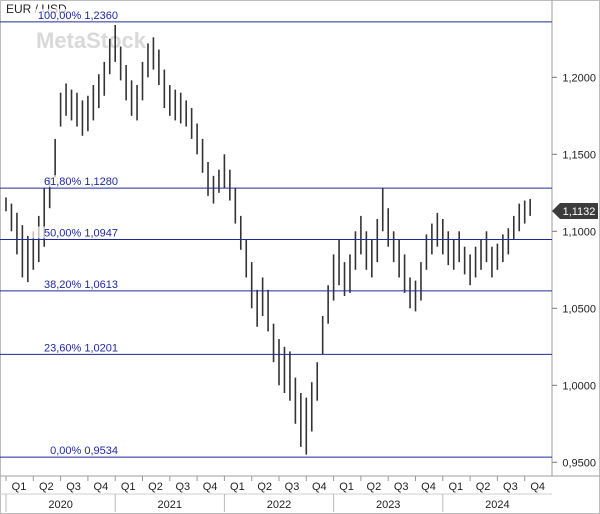  I want to click on last-price-flag, so click(575, 210).